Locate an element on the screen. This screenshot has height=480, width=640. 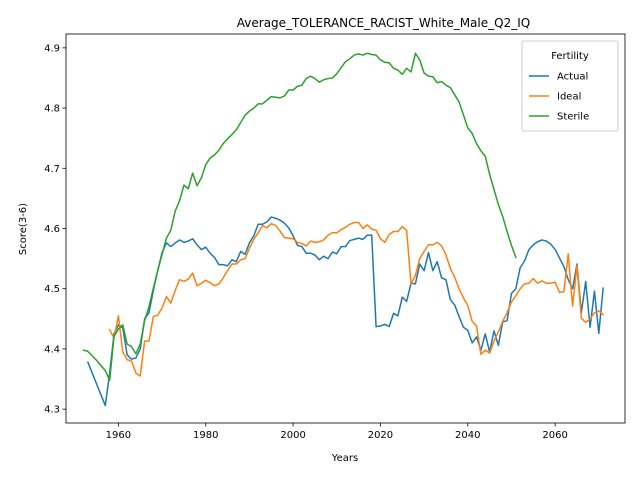
y-tick-label: 4.6 is located at coordinates (52, 229).